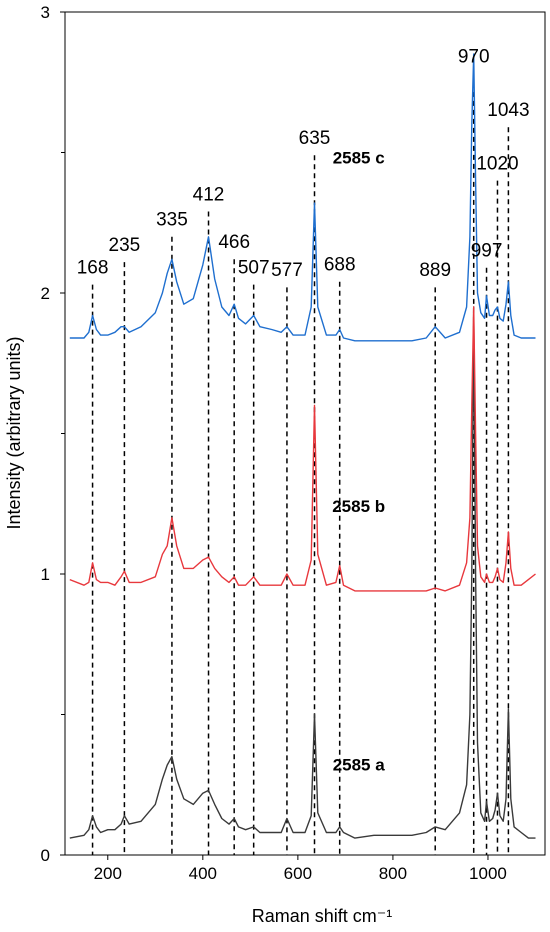 The width and height of the screenshot is (550, 932). What do you see at coordinates (435, 270) in the screenshot?
I see `peak-label-889: 889` at bounding box center [435, 270].